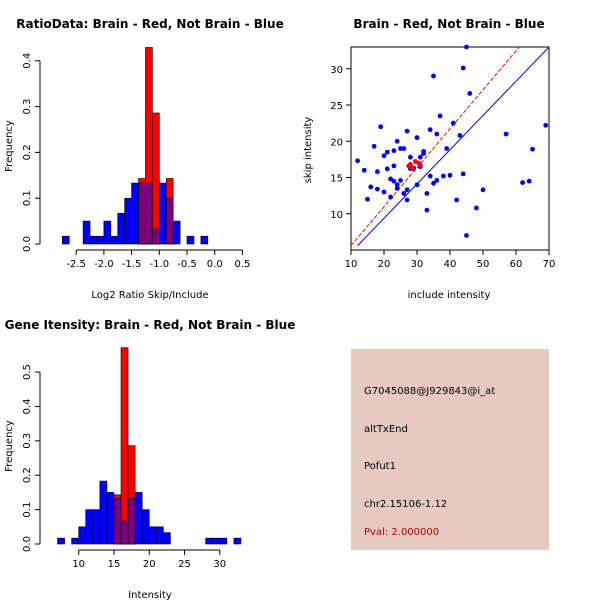 The image size is (600, 600). What do you see at coordinates (308, 150) in the screenshot?
I see `y-axis-label: skip intensity` at bounding box center [308, 150].